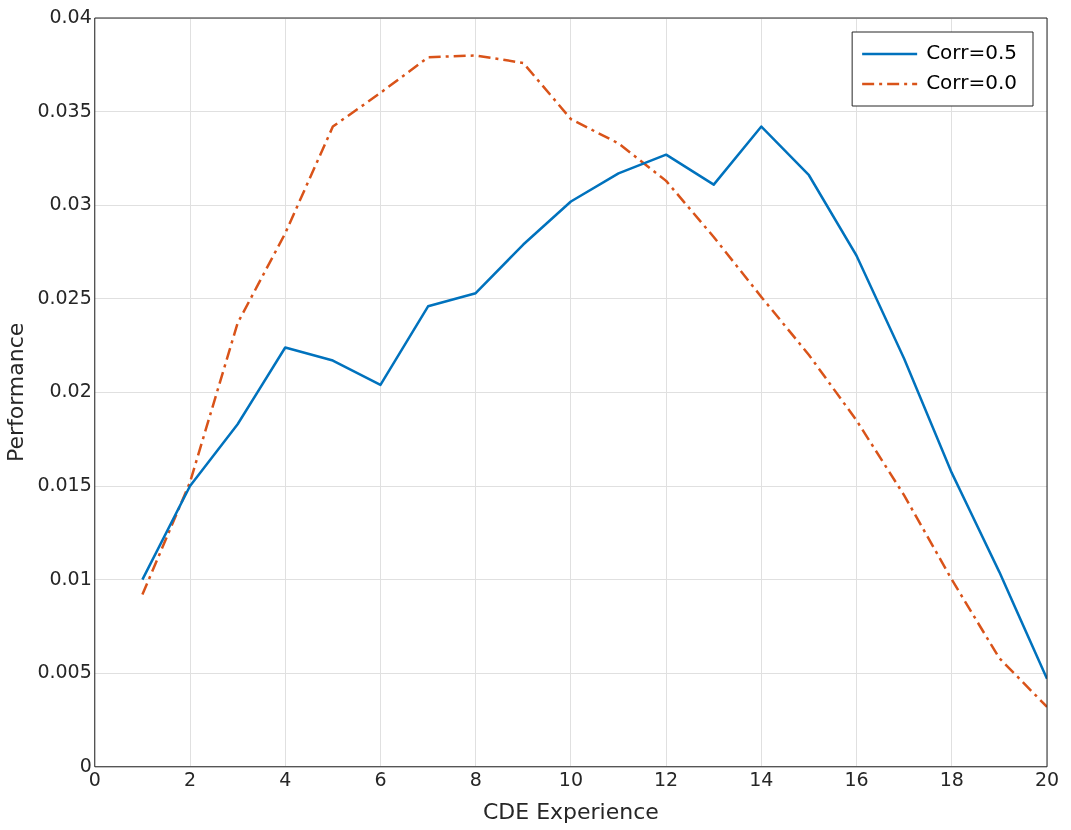 This screenshot has width=1071, height=830. What do you see at coordinates (70, 15) in the screenshot?
I see `y-tick-label: 0.04` at bounding box center [70, 15].